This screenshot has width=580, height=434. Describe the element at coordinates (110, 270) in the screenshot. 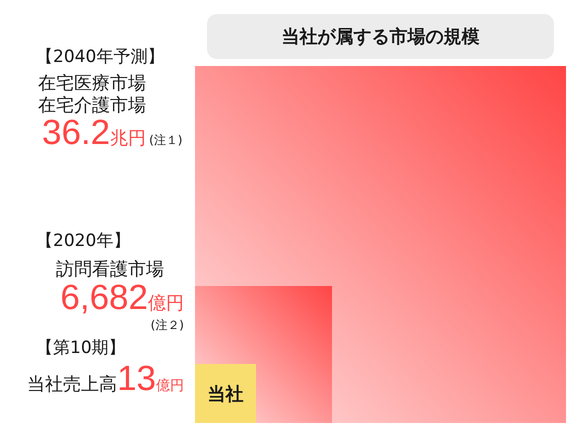

I see `category-label: 訪問看護市場` at that location.